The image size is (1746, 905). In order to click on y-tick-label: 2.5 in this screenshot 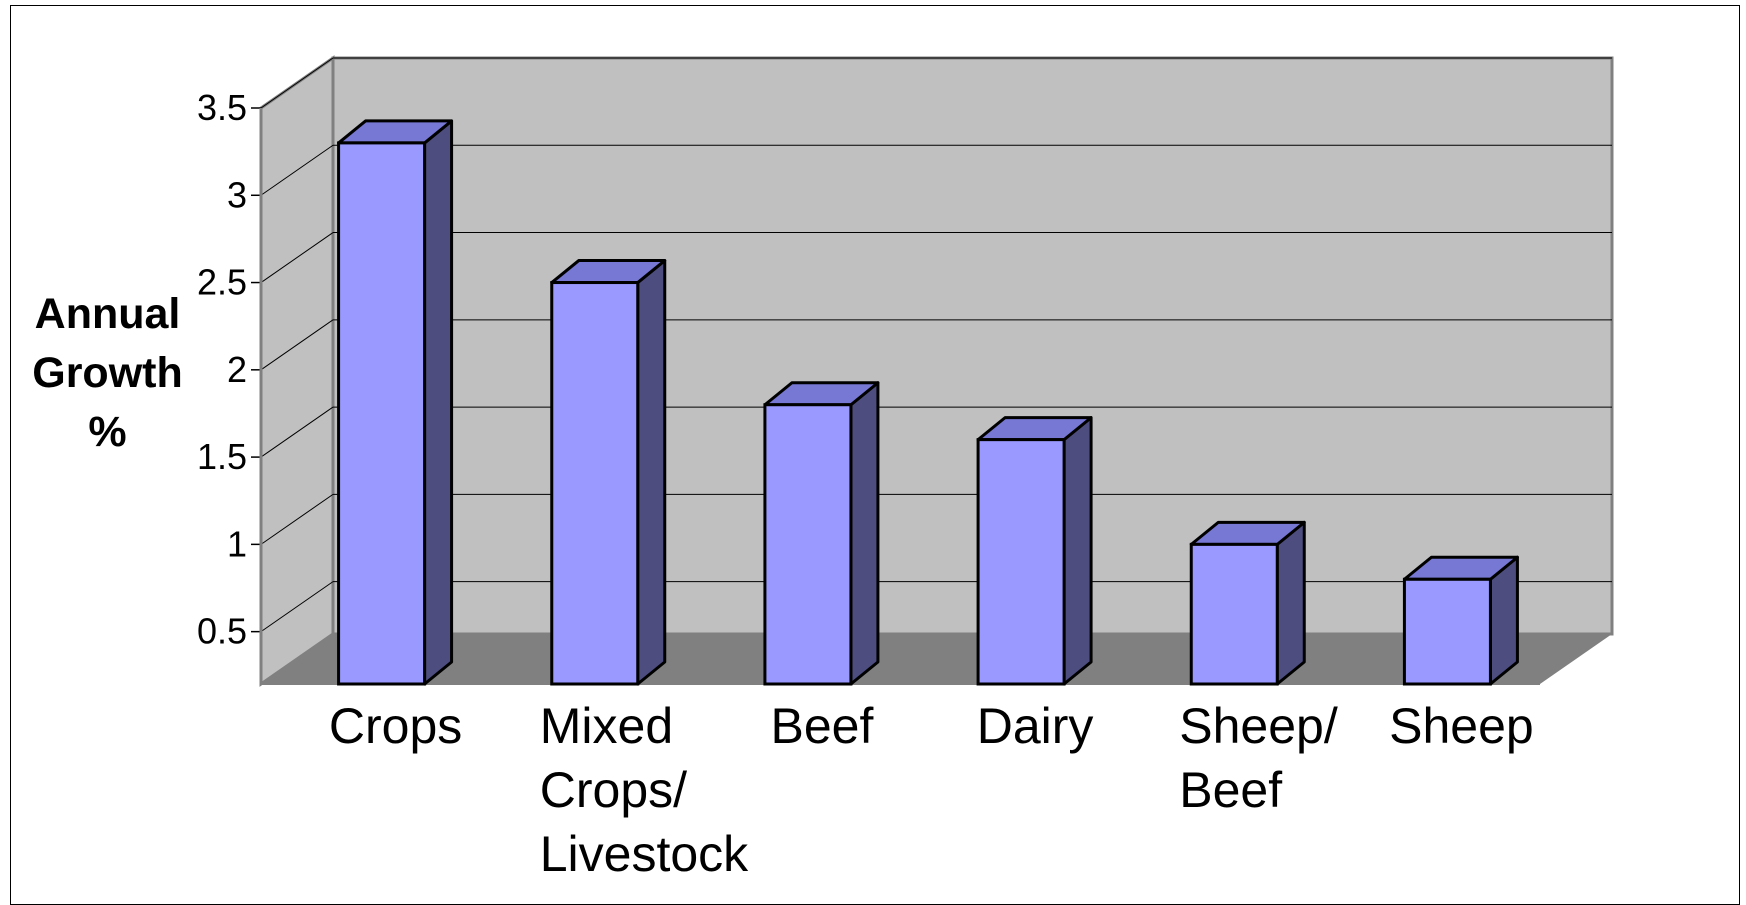, I will do `click(222, 282)`.